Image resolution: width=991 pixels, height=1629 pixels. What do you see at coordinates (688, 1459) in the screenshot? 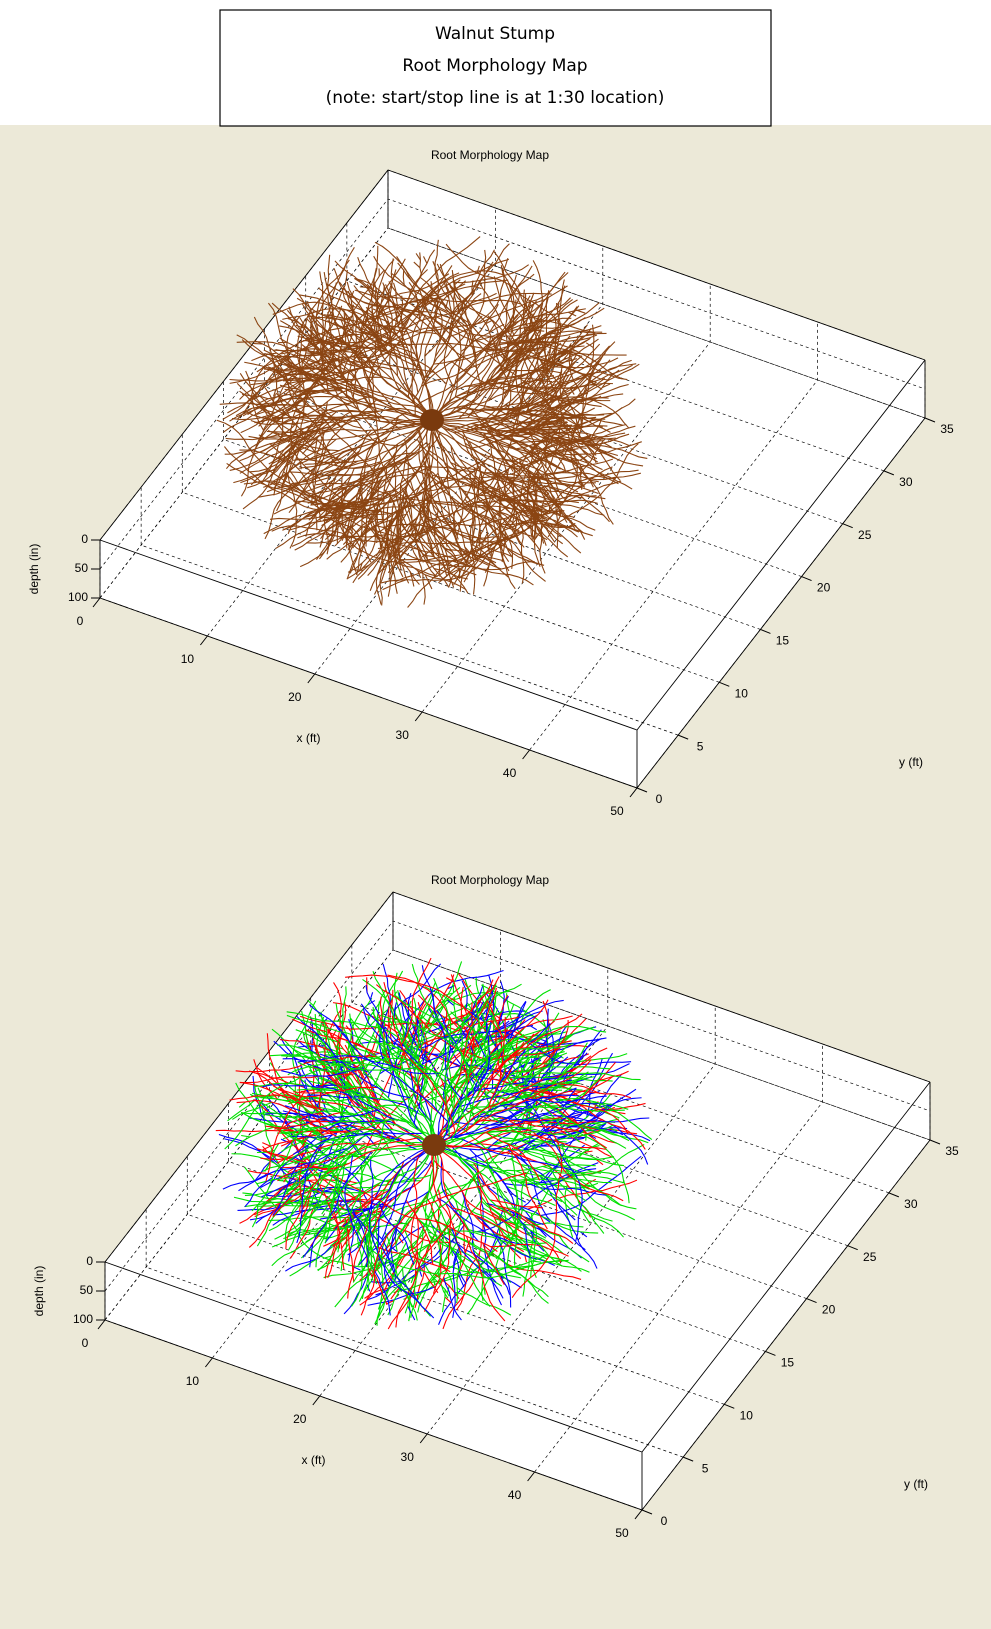
I see `y-tick` at bounding box center [688, 1459].